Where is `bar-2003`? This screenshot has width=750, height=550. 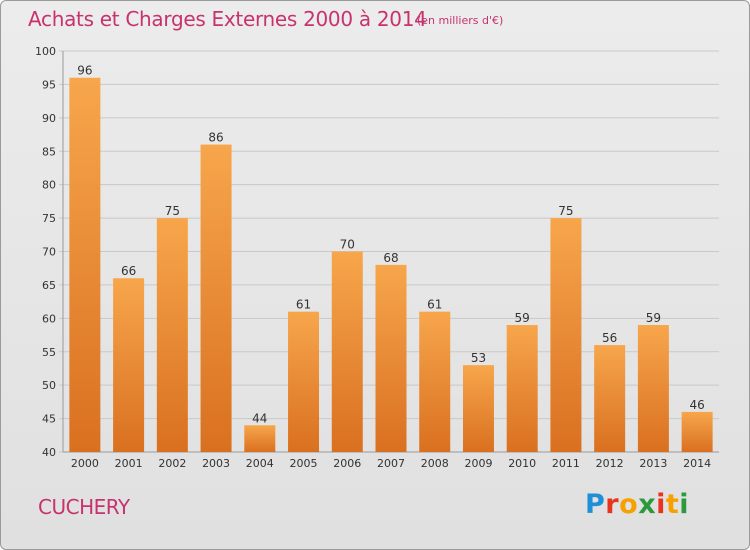 bar-2003 is located at coordinates (216, 298).